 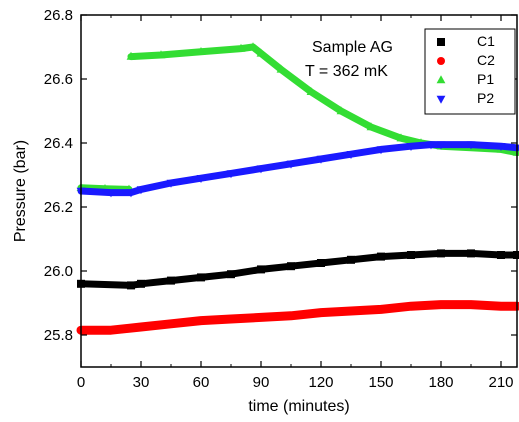 What do you see at coordinates (441, 61) in the screenshot?
I see `legend-marker-c2` at bounding box center [441, 61].